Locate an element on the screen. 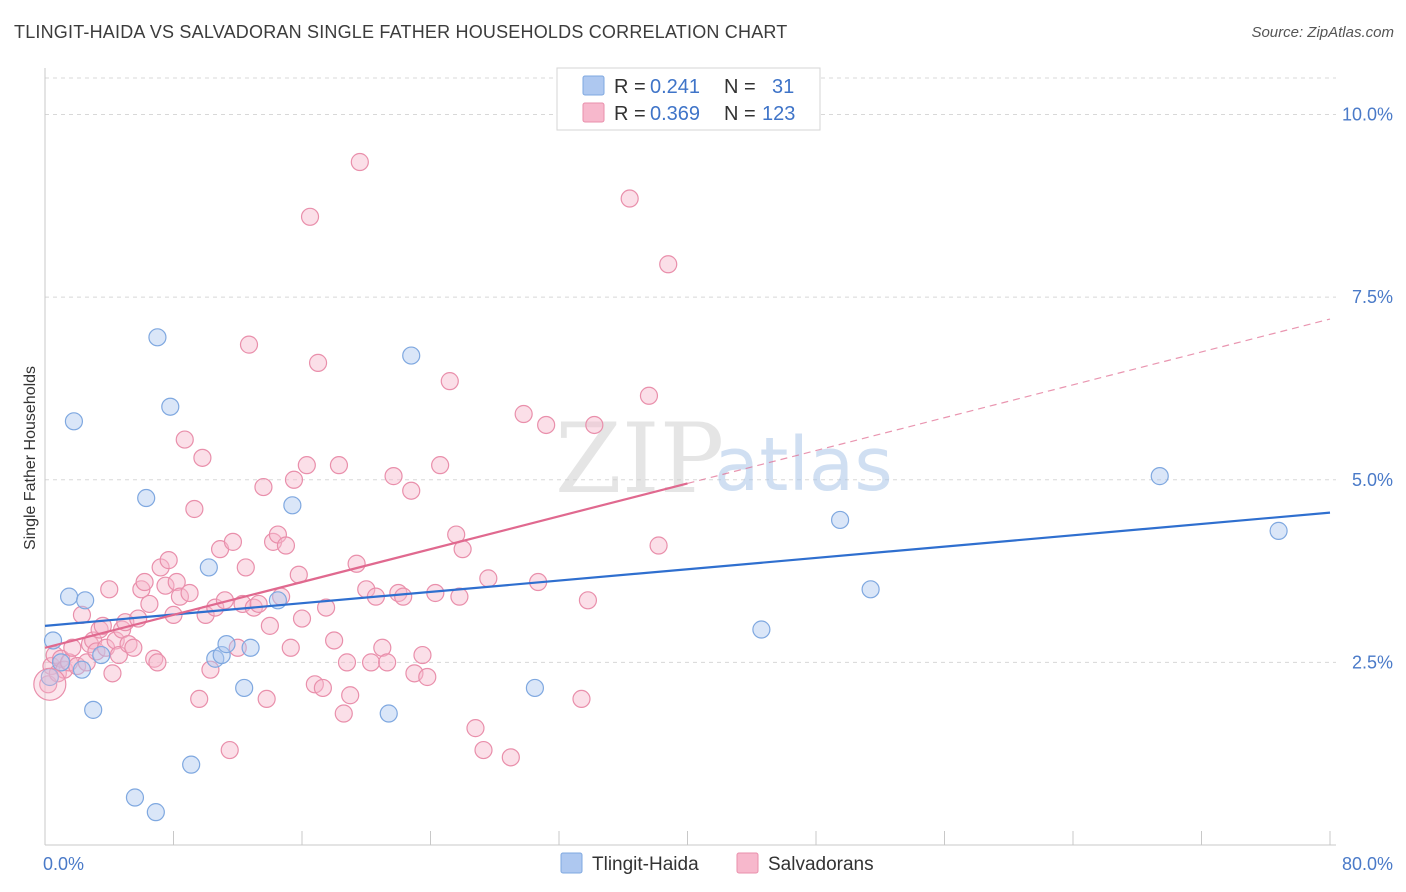 This screenshot has height=892, width=1406. y-tick-label: 10.0% is located at coordinates (1367, 115).